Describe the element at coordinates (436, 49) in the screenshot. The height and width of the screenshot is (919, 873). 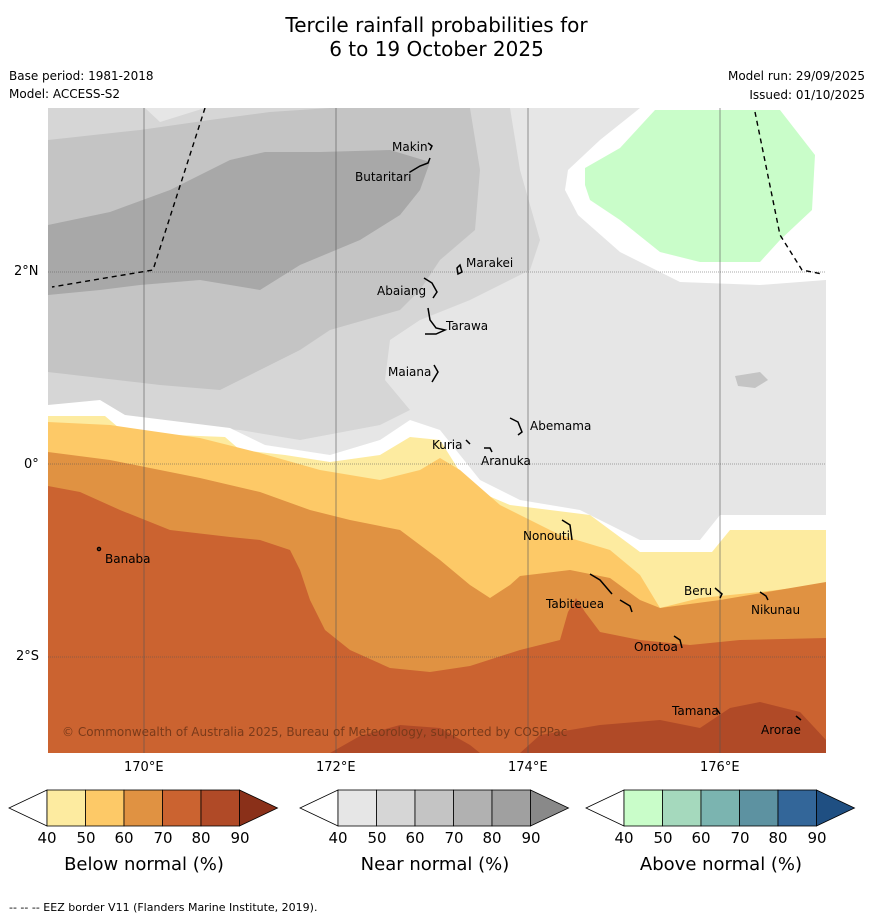
I see `map-title-line2: 6 to 19 October 2025` at that location.